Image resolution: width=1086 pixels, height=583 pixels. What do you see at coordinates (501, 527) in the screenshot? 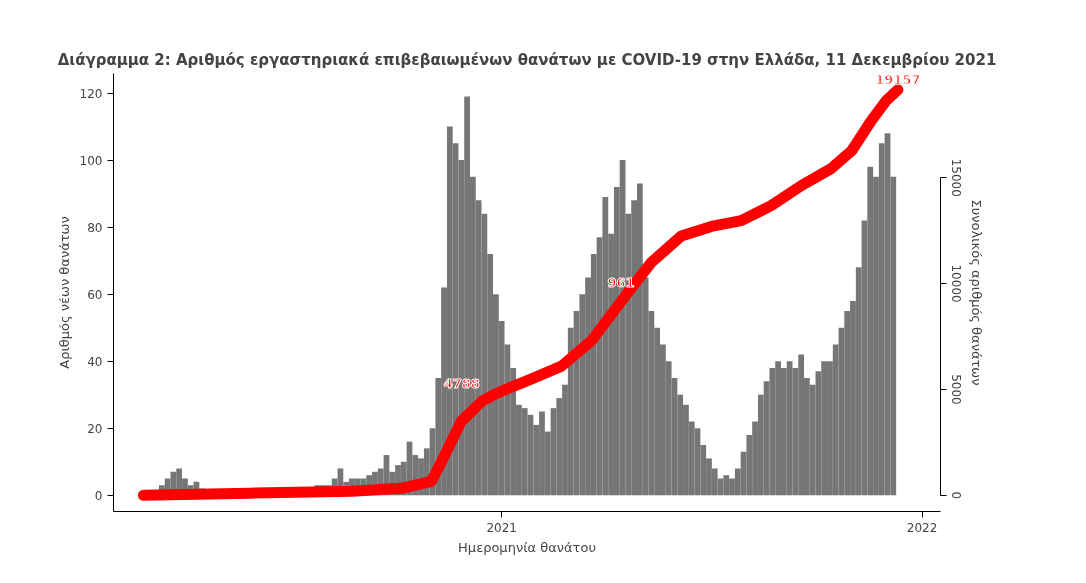
I see `x-tick-label: 2021` at bounding box center [501, 527].